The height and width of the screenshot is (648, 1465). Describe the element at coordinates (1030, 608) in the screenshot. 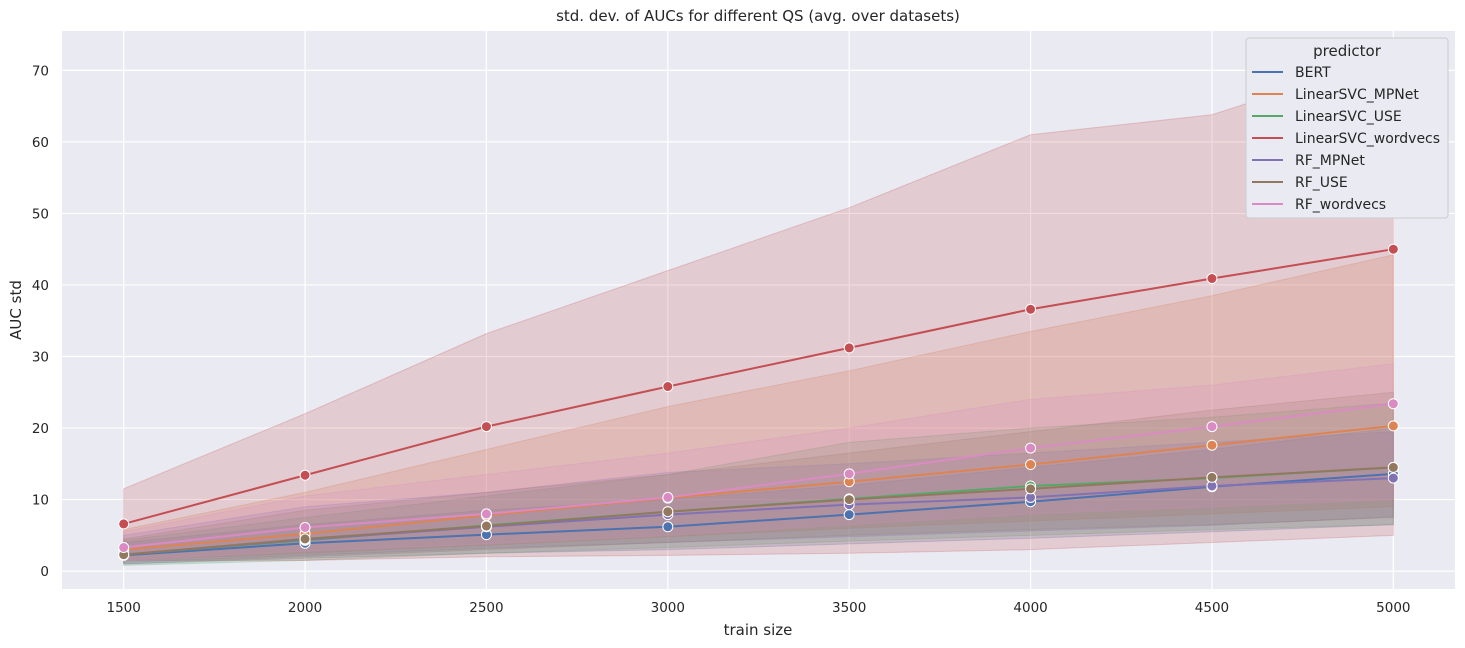

I see `x-tick-label: 4000` at that location.